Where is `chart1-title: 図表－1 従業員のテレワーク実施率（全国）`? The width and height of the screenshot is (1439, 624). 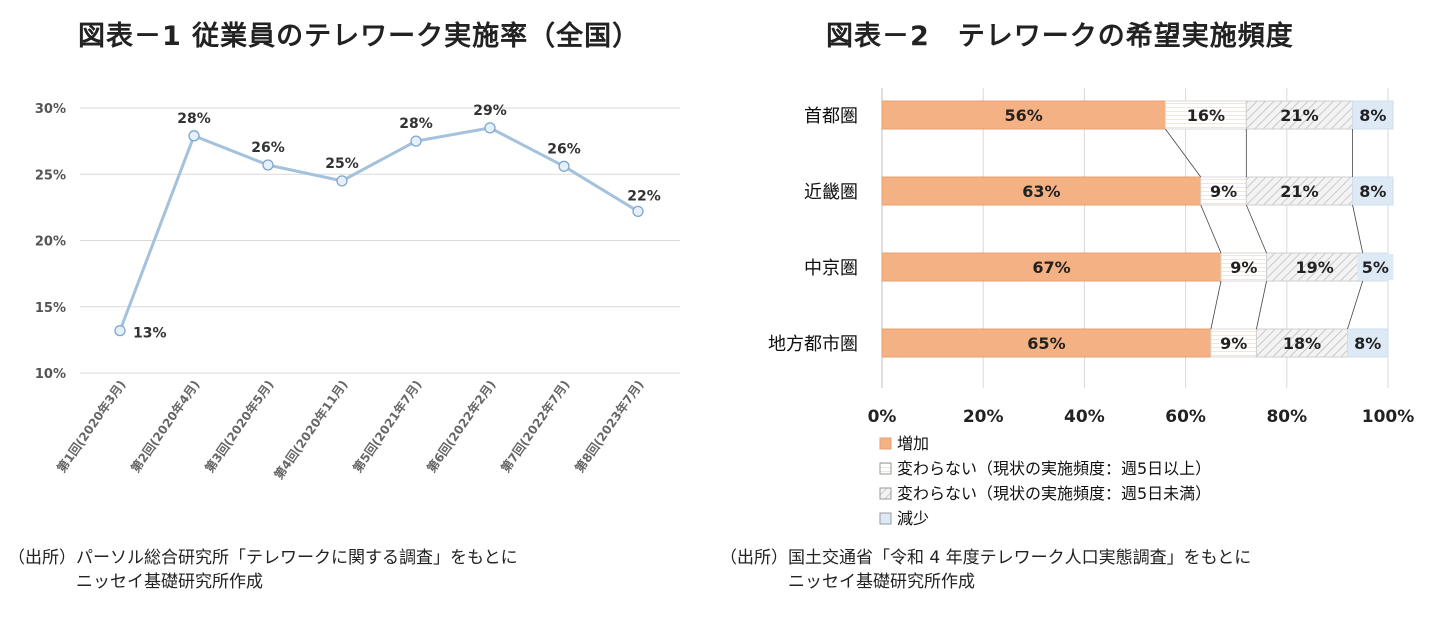
chart1-title: 図表－1 従業員のテレワーク実施率（全国） is located at coordinates (359, 36).